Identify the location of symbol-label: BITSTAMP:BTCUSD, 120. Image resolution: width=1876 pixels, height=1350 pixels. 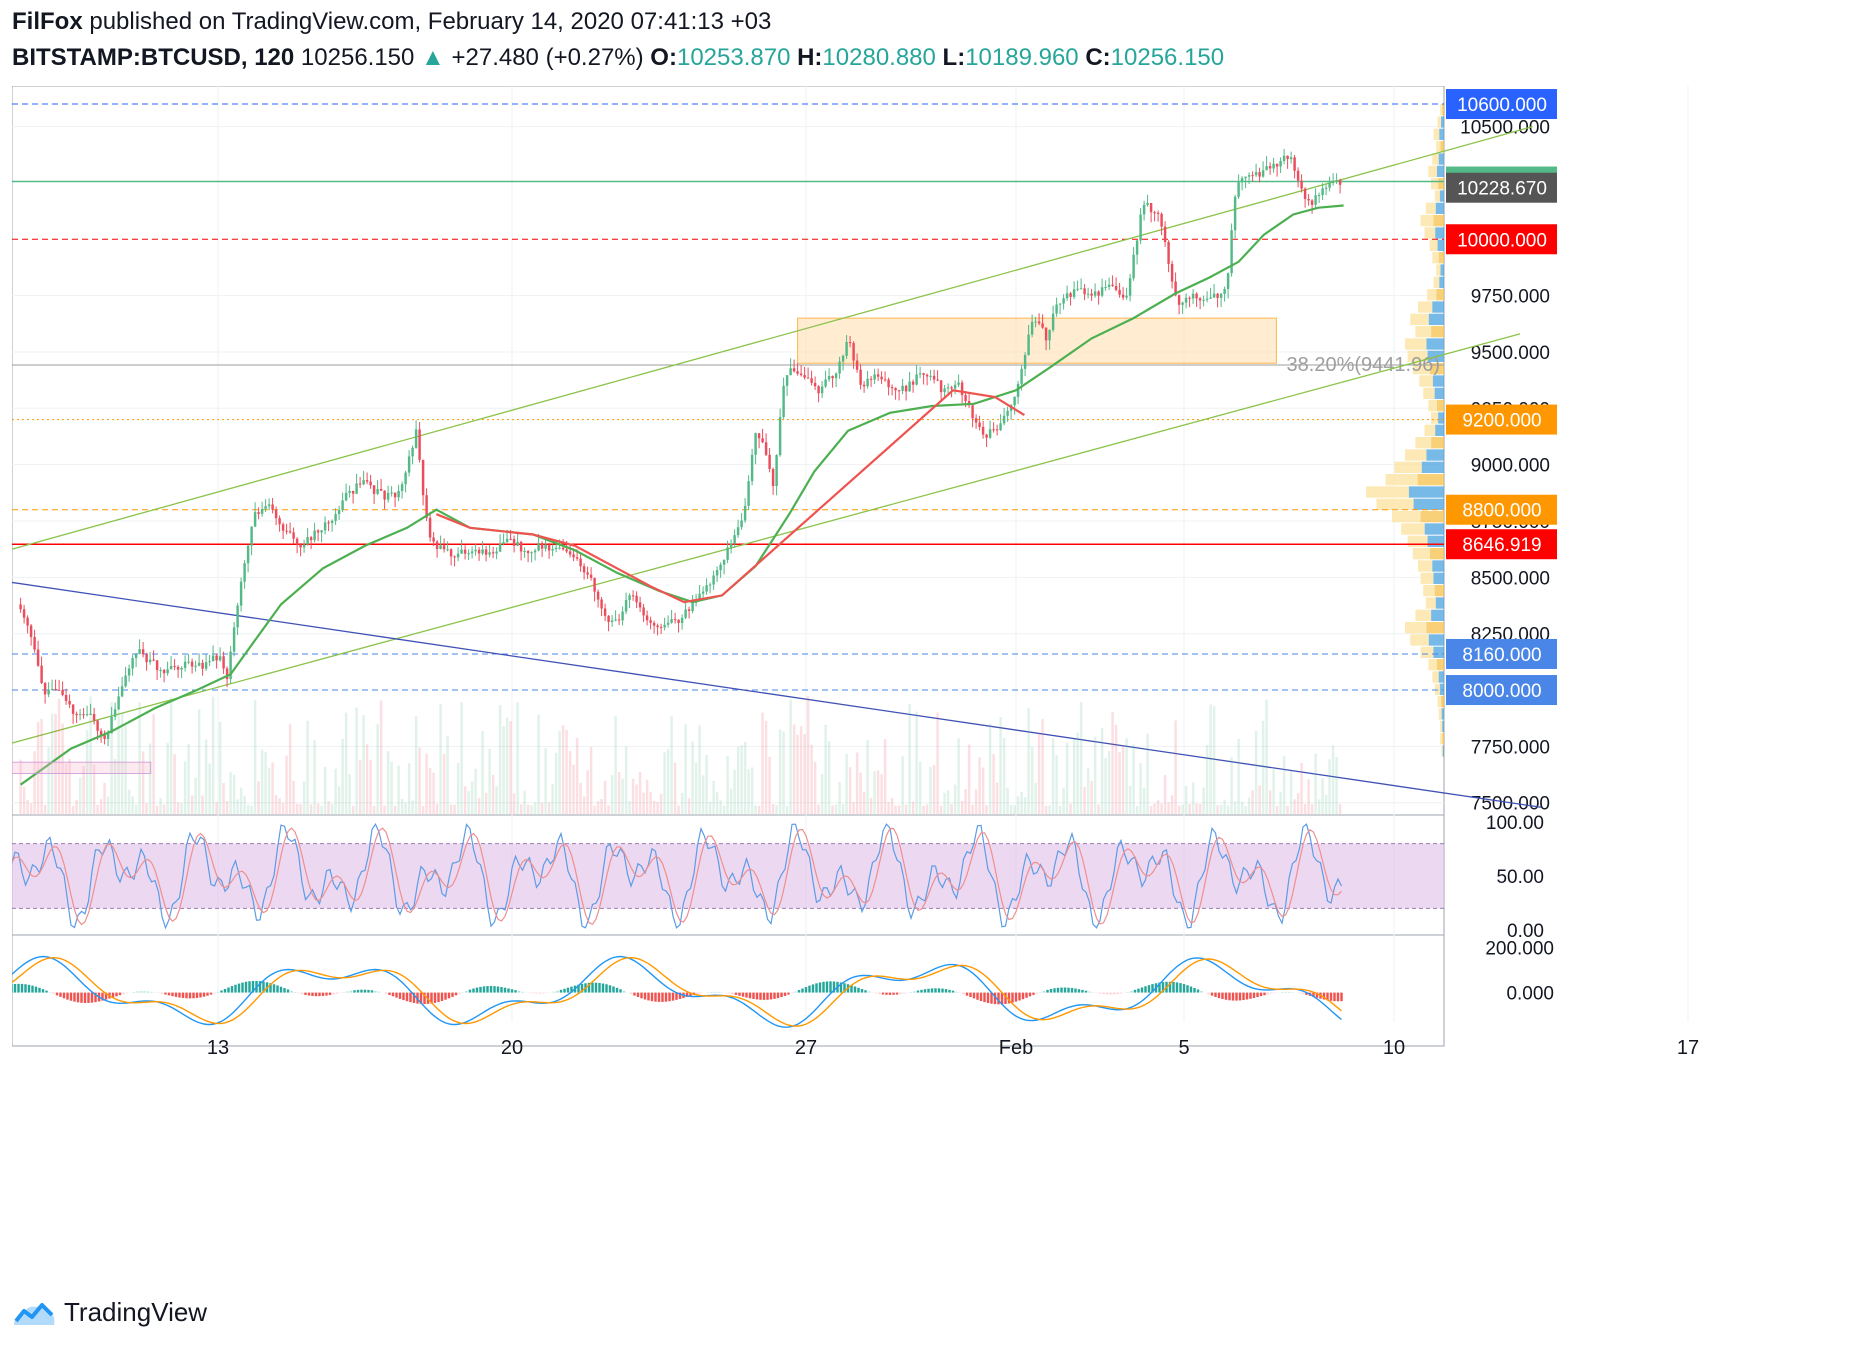
(153, 57).